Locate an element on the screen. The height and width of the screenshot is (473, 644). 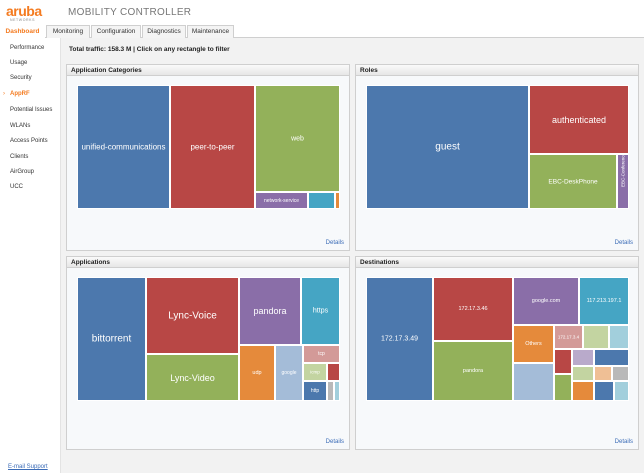
tab-diagnostics: Diagnostics is located at coordinates (164, 31).